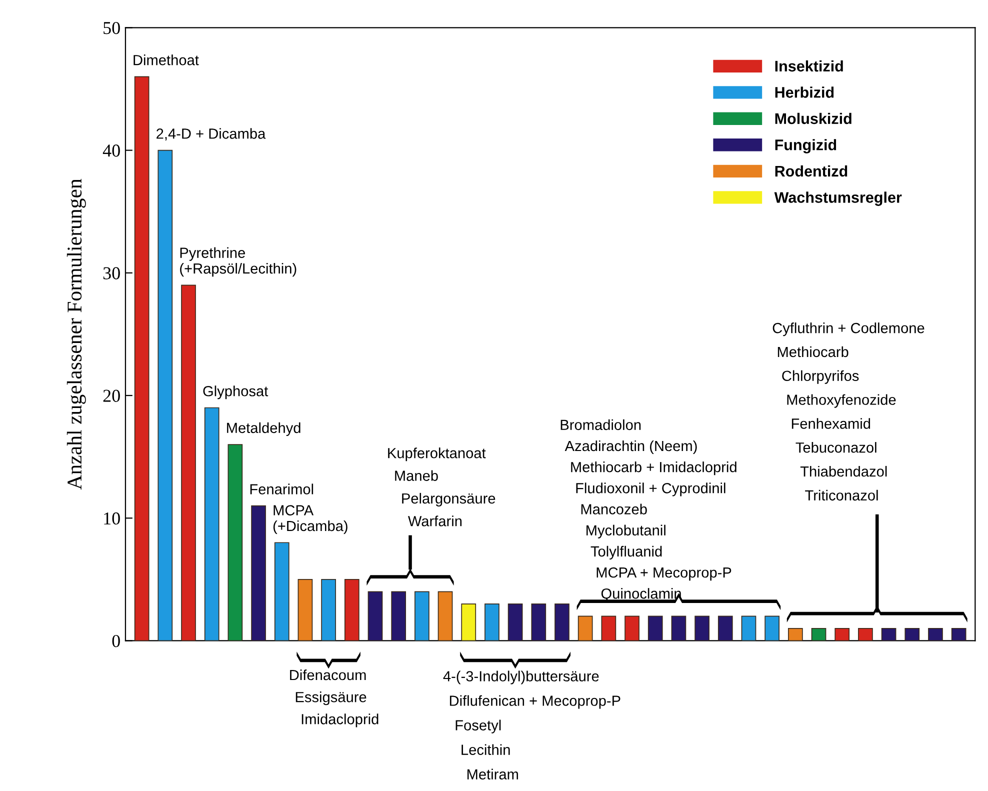 This screenshot has width=988, height=791. What do you see at coordinates (626, 531) in the screenshot?
I see `annotation: Myclobutanil` at bounding box center [626, 531].